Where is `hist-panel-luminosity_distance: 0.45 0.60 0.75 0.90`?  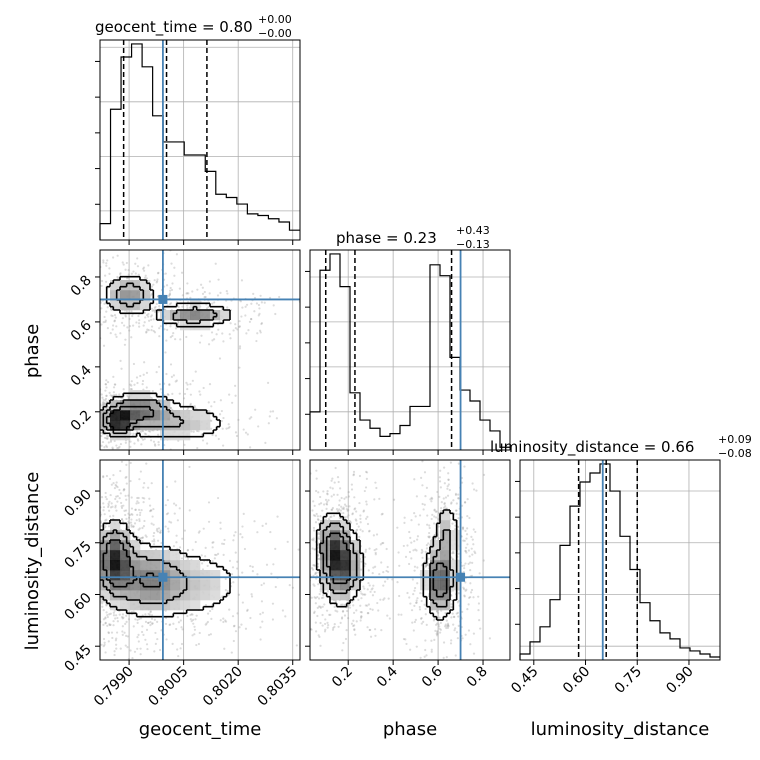
hist-panel-luminosity_distance: 0.45 0.60 0.75 0.90 is located at coordinates (614, 578).